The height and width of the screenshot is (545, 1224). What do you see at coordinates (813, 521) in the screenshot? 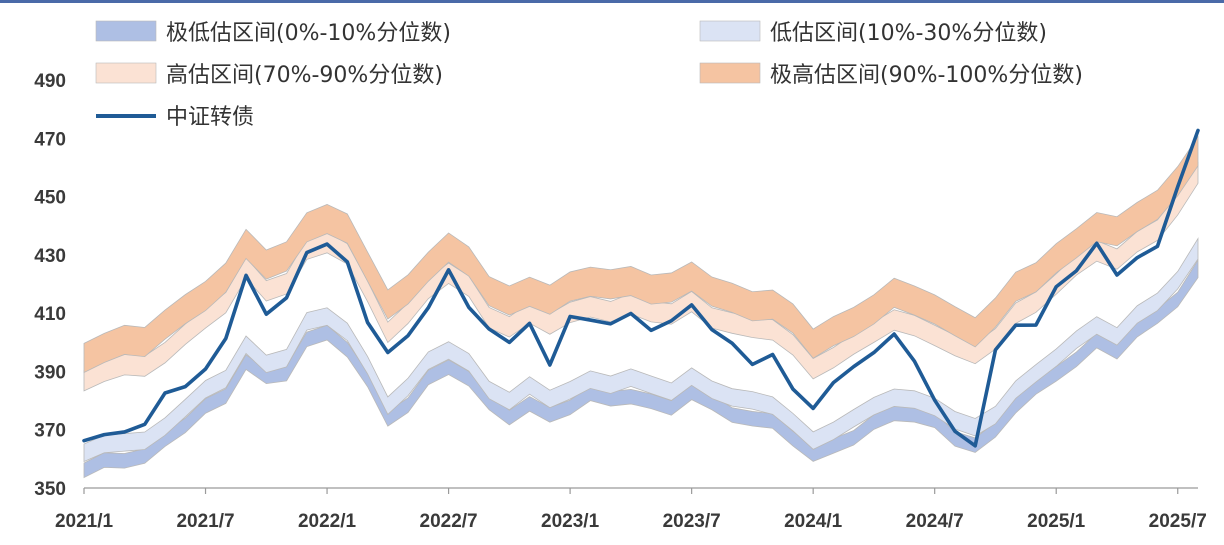
I see `x-tick-label: 2024/1` at bounding box center [813, 521].